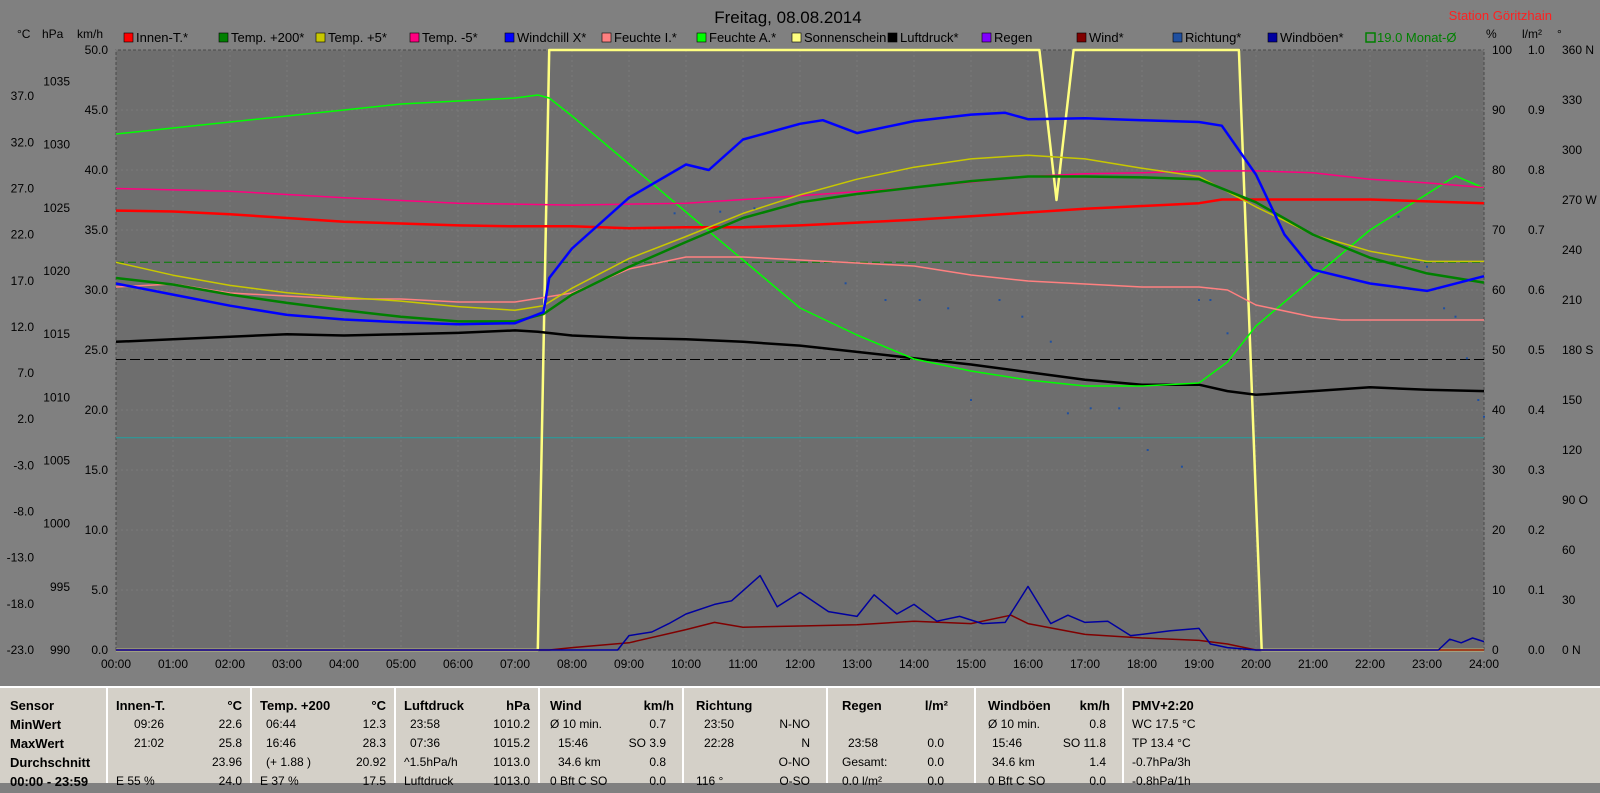  What do you see at coordinates (1106, 37) in the screenshot?
I see `legend-label: Wind*` at bounding box center [1106, 37].